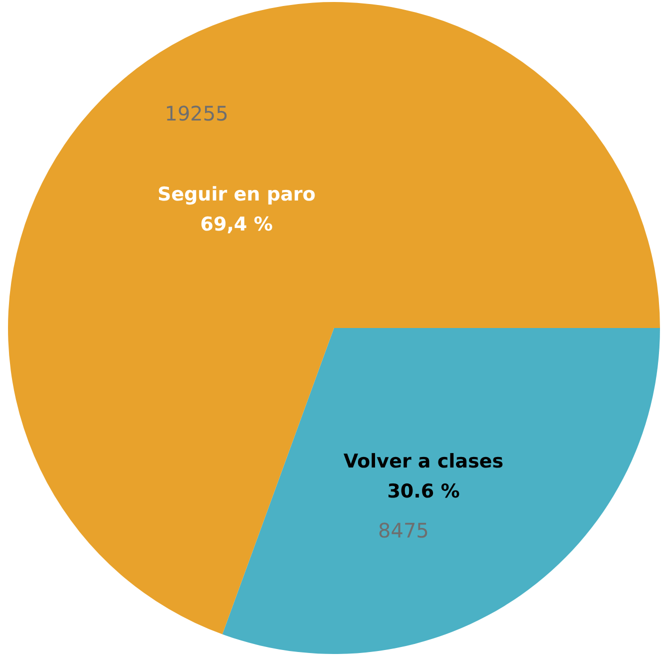 The image size is (668, 656). Describe the element at coordinates (236, 194) in the screenshot. I see `slice-label: Seguir en paro` at that location.